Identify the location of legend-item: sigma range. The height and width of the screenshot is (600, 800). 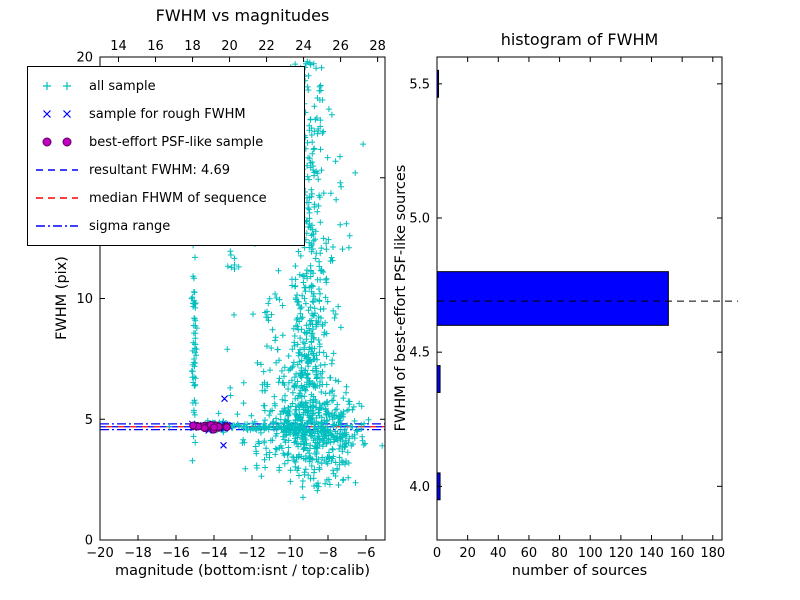
(166, 226).